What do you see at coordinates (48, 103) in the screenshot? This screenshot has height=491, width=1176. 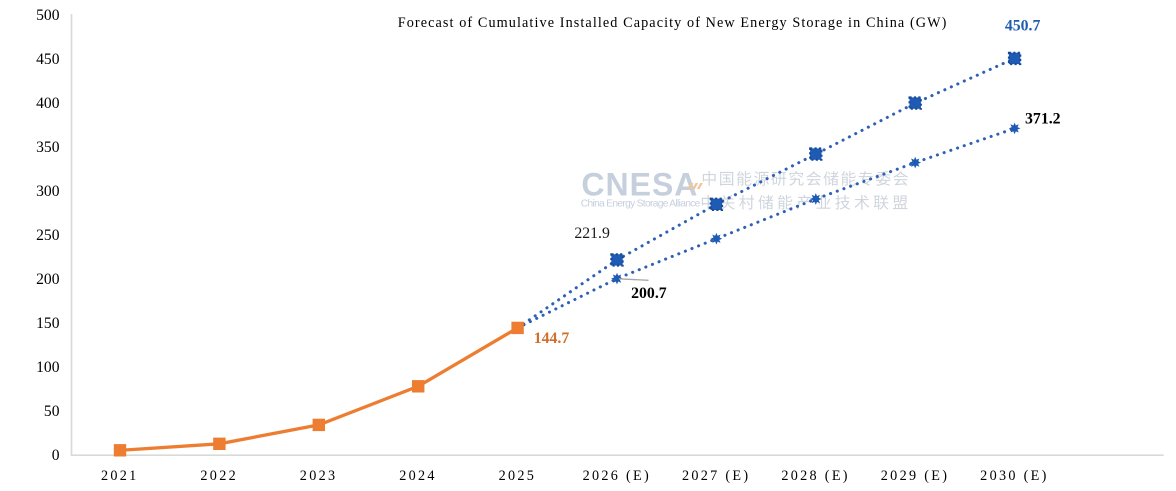 I see `svg-text: 400` at bounding box center [48, 103].